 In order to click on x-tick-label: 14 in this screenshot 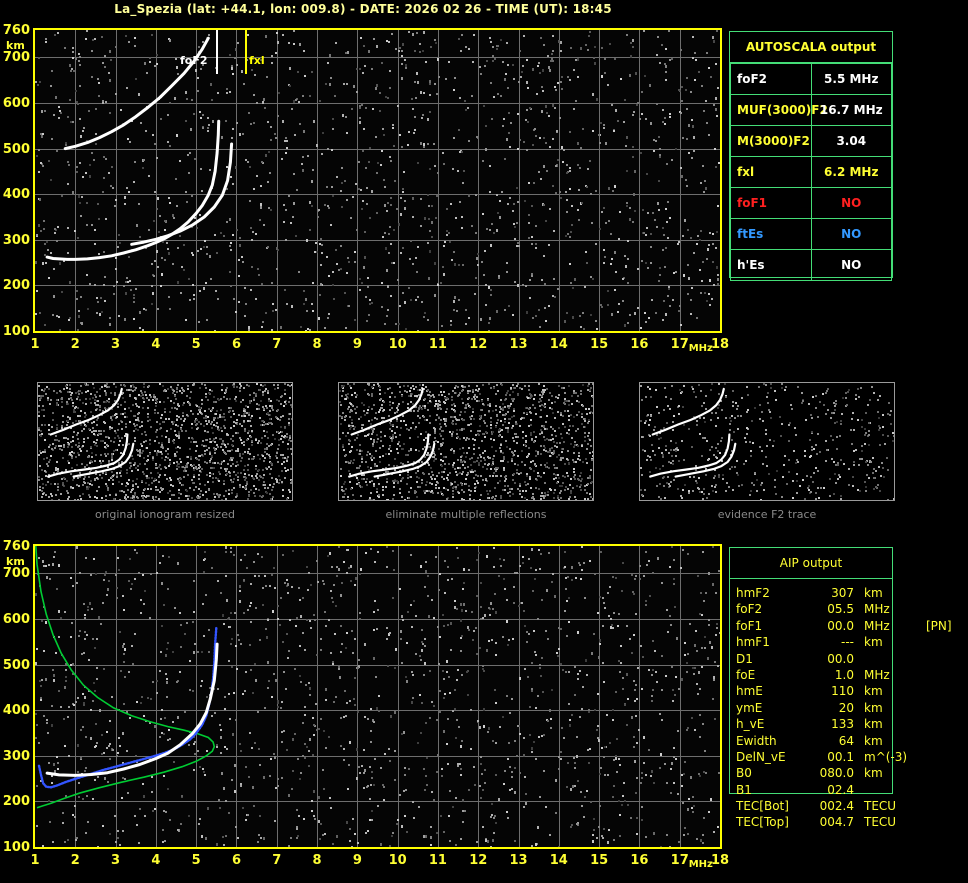, I will do `click(558, 344)`.